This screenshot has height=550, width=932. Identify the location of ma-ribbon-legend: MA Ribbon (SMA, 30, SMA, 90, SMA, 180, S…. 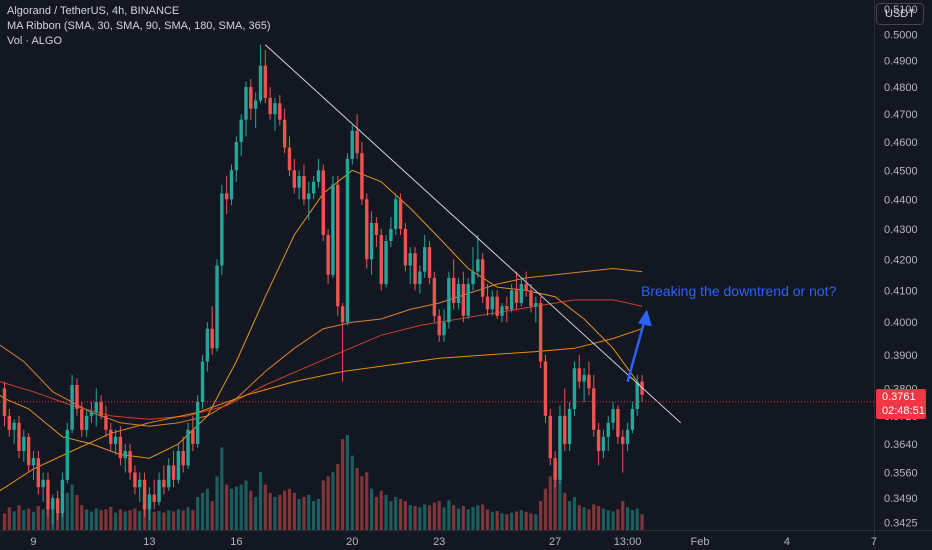
(139, 26).